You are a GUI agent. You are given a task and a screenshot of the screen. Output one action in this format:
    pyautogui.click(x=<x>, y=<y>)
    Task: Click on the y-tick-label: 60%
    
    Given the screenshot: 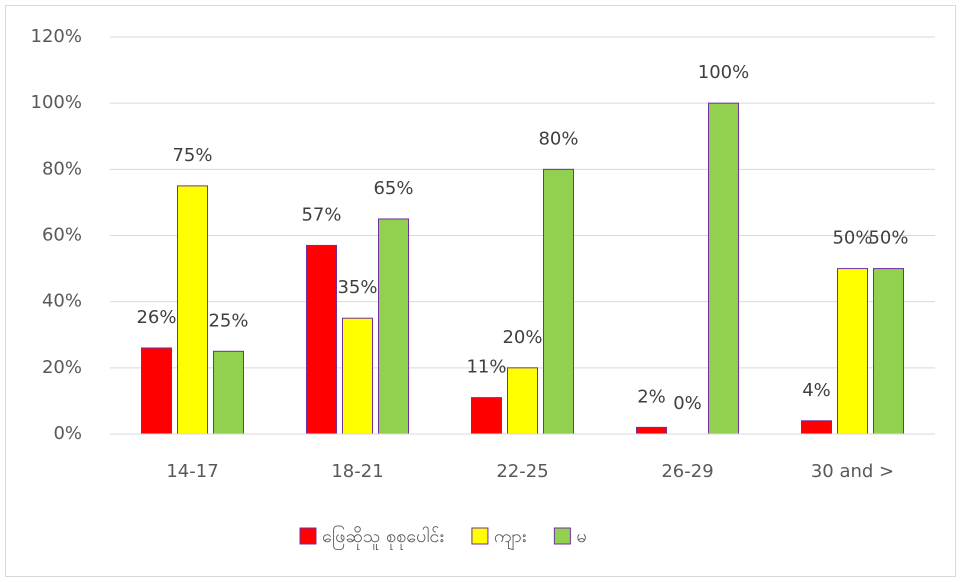 What is the action you would take?
    pyautogui.click(x=62, y=235)
    